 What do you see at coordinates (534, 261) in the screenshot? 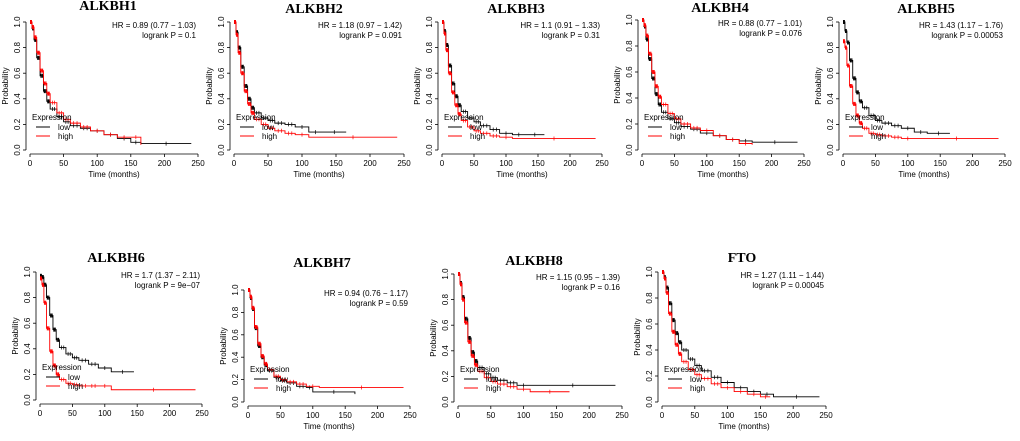
I see `panel-title: ALKBH8` at bounding box center [534, 261].